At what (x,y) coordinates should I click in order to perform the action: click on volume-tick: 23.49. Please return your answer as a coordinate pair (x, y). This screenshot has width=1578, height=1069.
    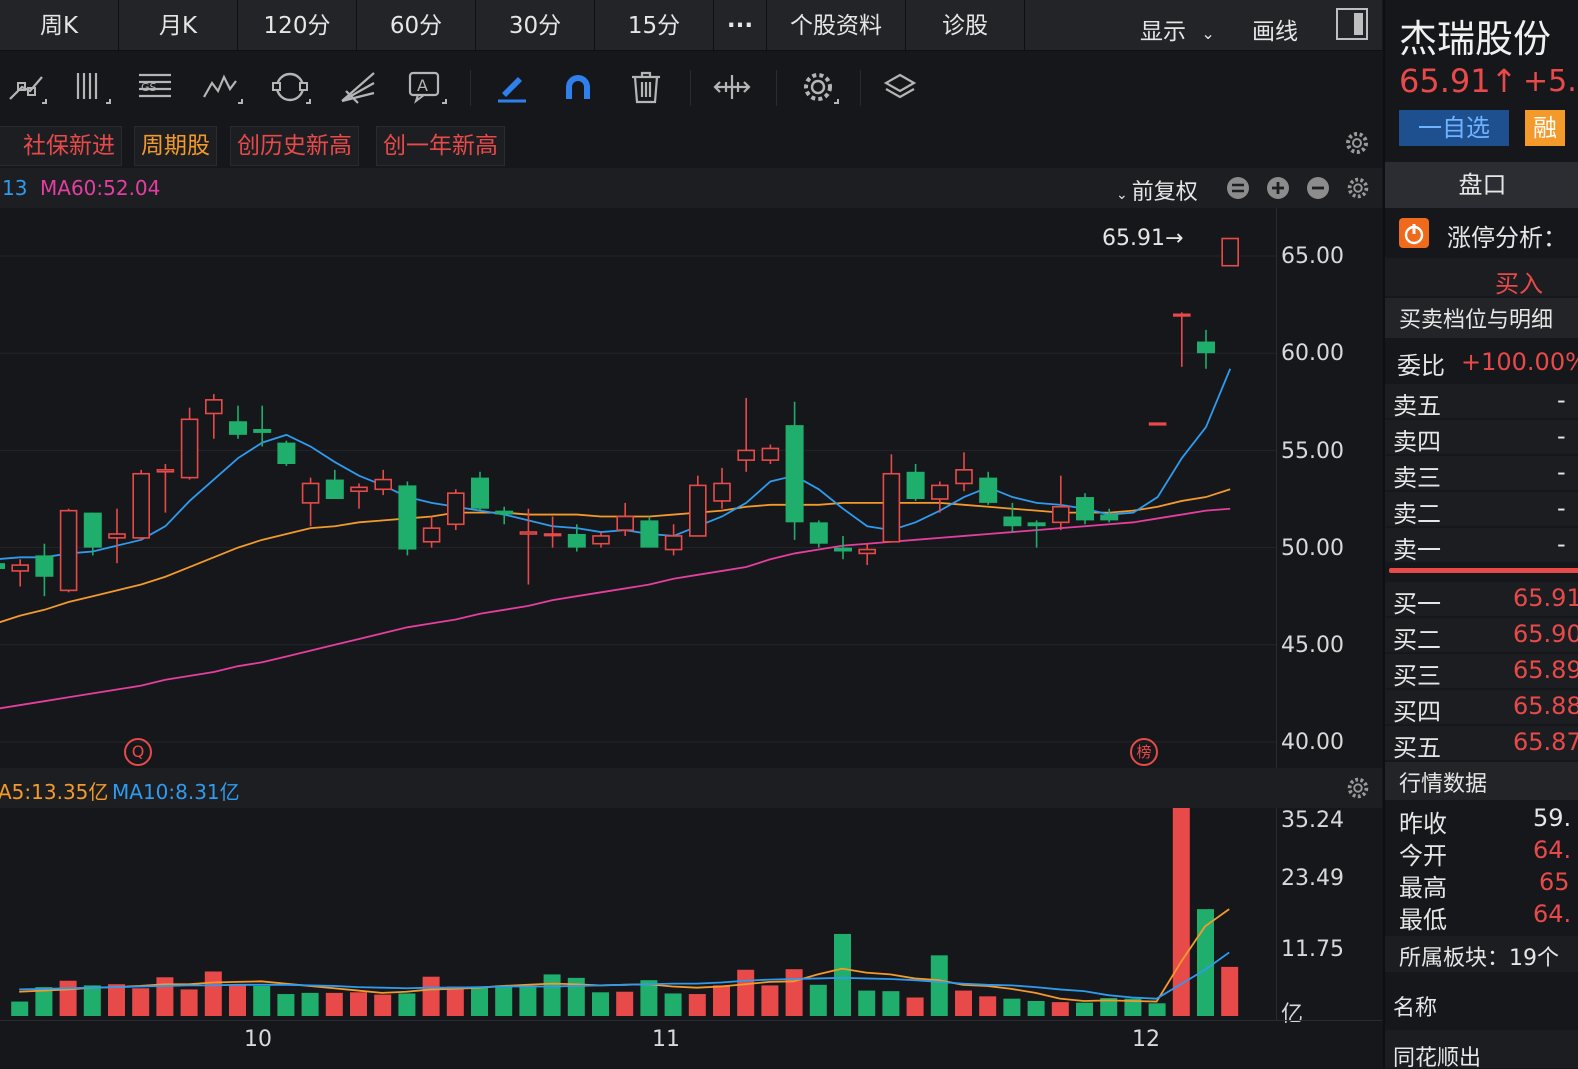
    Looking at the image, I should click on (1312, 878).